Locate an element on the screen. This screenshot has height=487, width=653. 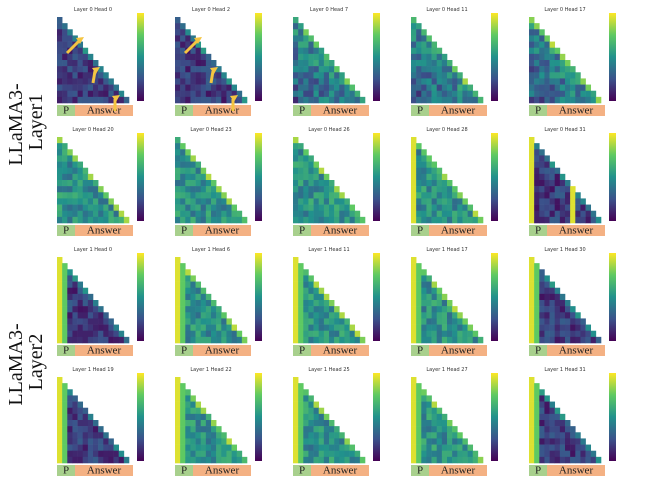
colorbar is located at coordinates (376, 57).